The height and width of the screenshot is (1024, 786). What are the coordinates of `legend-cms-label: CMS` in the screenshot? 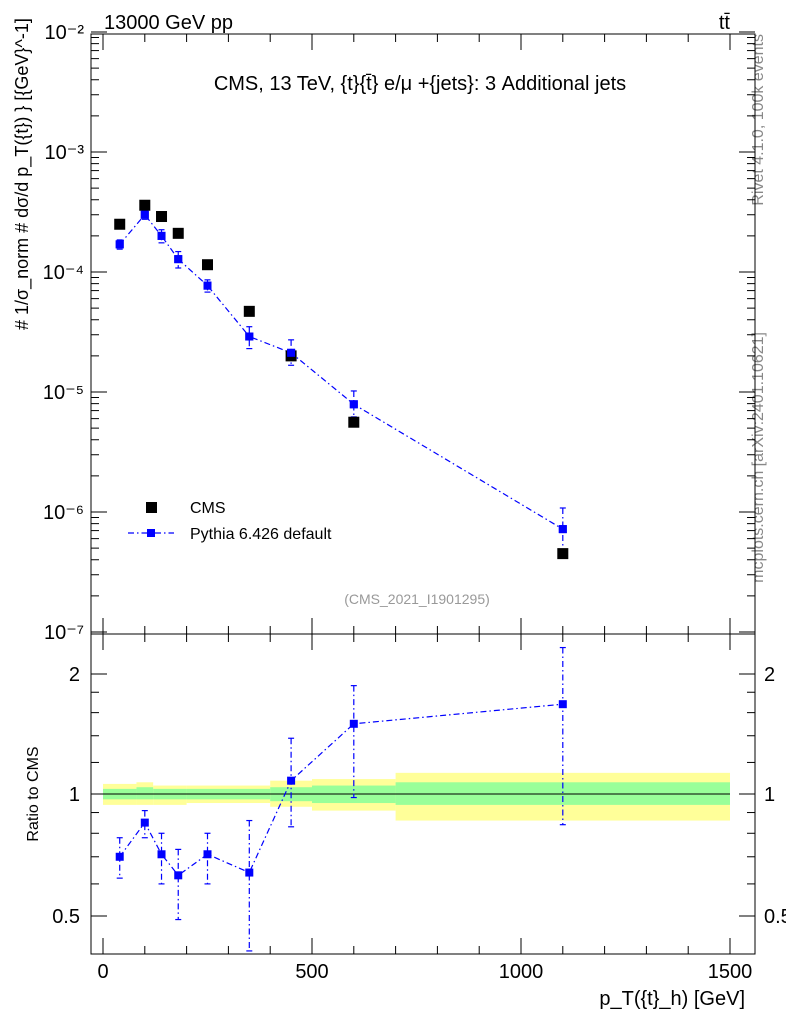 It's located at (208, 508).